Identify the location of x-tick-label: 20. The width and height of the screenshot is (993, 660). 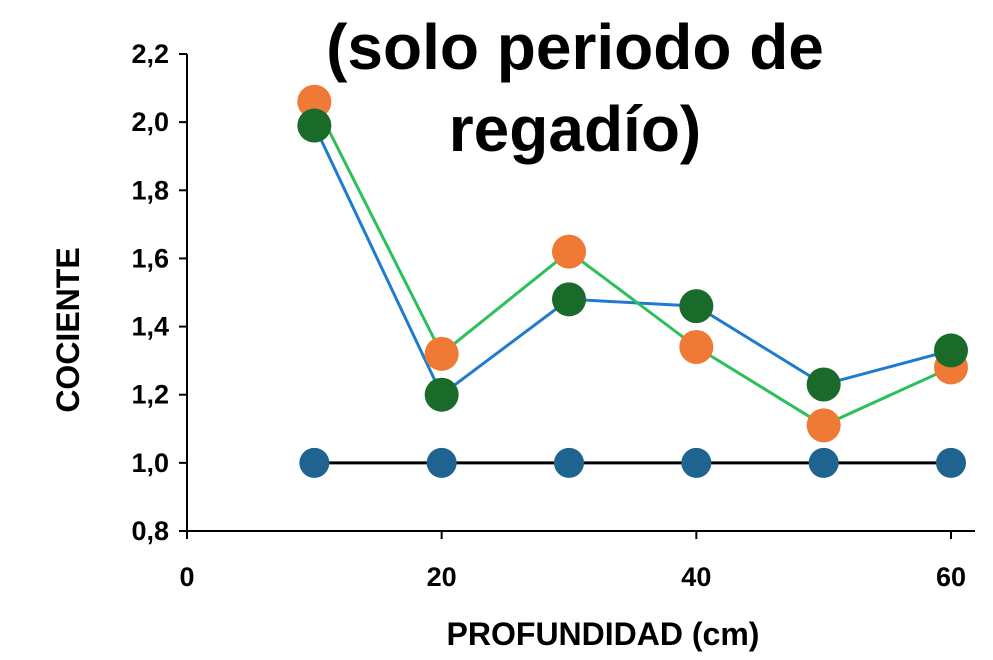
(442, 577).